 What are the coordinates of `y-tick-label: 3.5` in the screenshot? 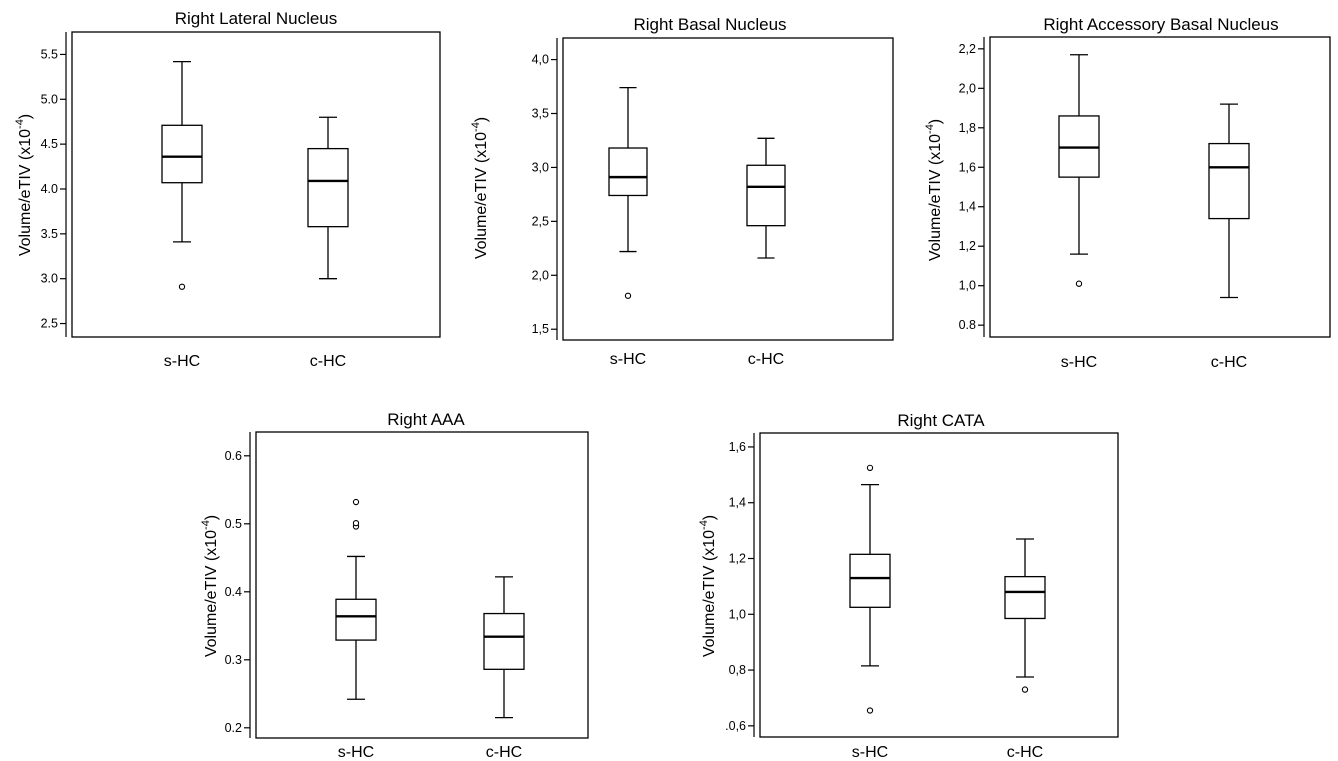 It's located at (49, 234).